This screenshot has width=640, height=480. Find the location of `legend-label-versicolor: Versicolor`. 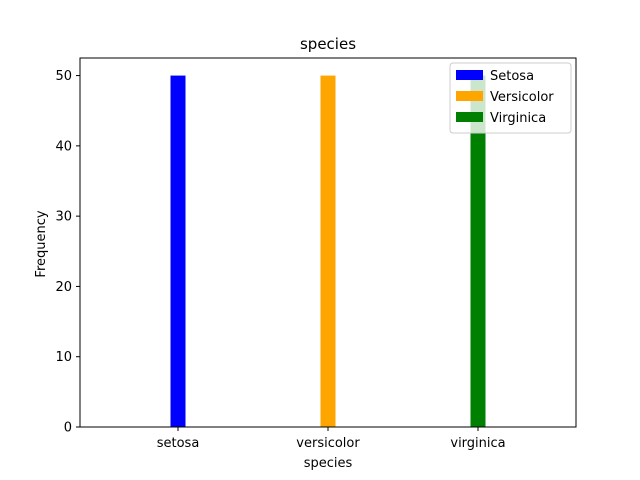

legend-label-versicolor: Versicolor is located at coordinates (522, 97).